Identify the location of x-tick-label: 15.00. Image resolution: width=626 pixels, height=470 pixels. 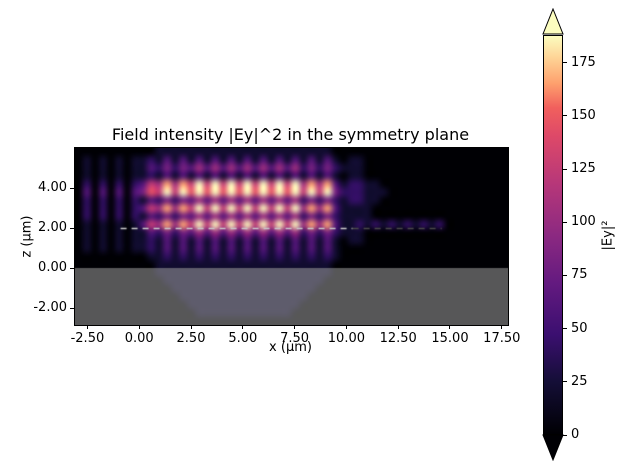
(450, 338).